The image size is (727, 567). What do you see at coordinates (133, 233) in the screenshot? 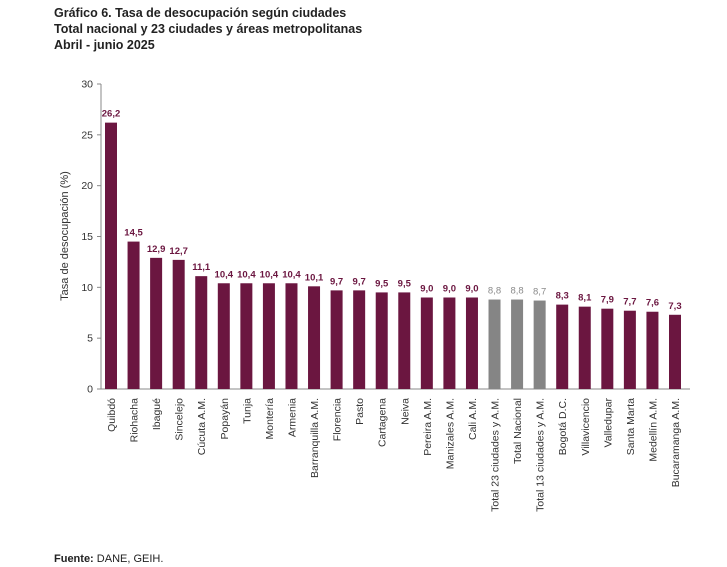
I see `data-label: 14,5` at bounding box center [133, 233].